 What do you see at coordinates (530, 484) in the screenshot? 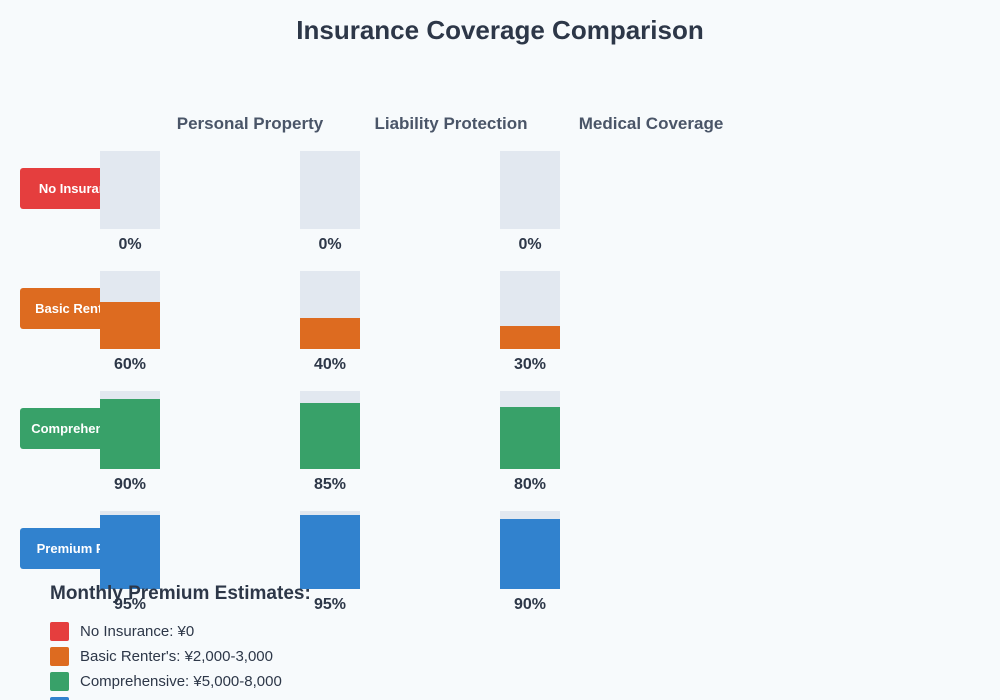
I see `bar-value-label: 80%` at bounding box center [530, 484].